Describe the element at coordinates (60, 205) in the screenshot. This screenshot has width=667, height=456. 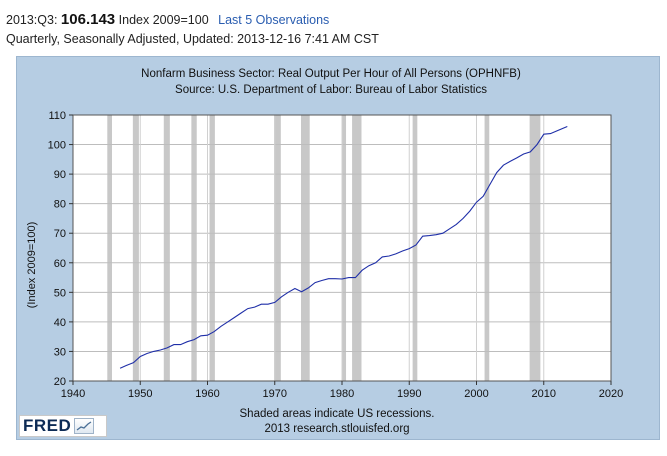
I see `y-tick-label-80: 80` at that location.